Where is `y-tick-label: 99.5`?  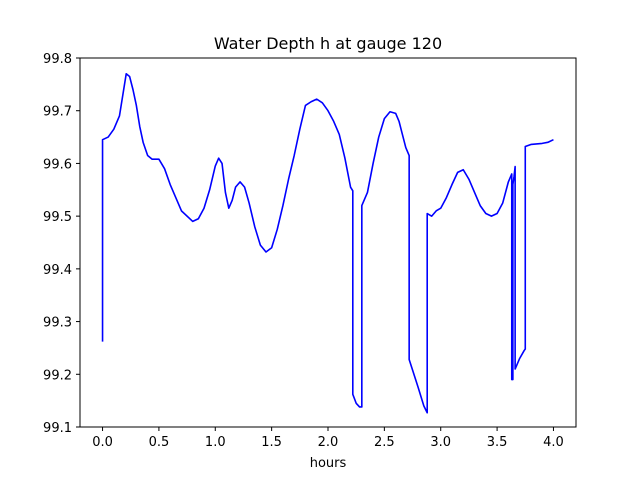 y-tick-label: 99.5 is located at coordinates (57, 217).